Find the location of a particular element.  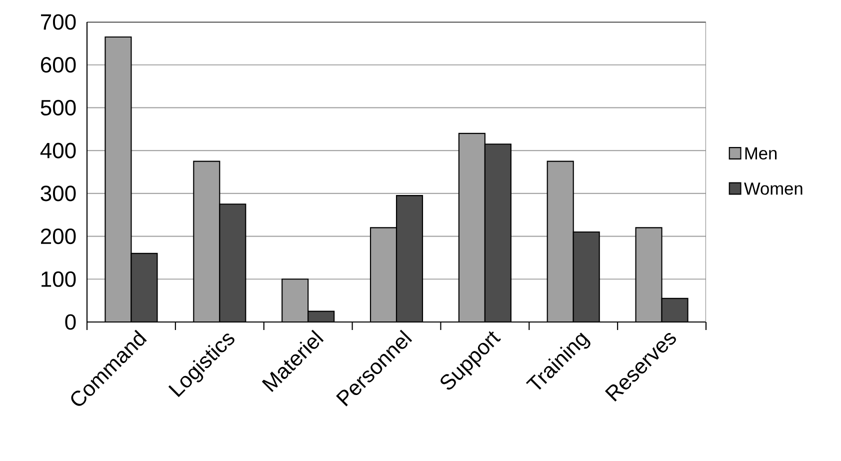

legend-label: Men is located at coordinates (761, 153).